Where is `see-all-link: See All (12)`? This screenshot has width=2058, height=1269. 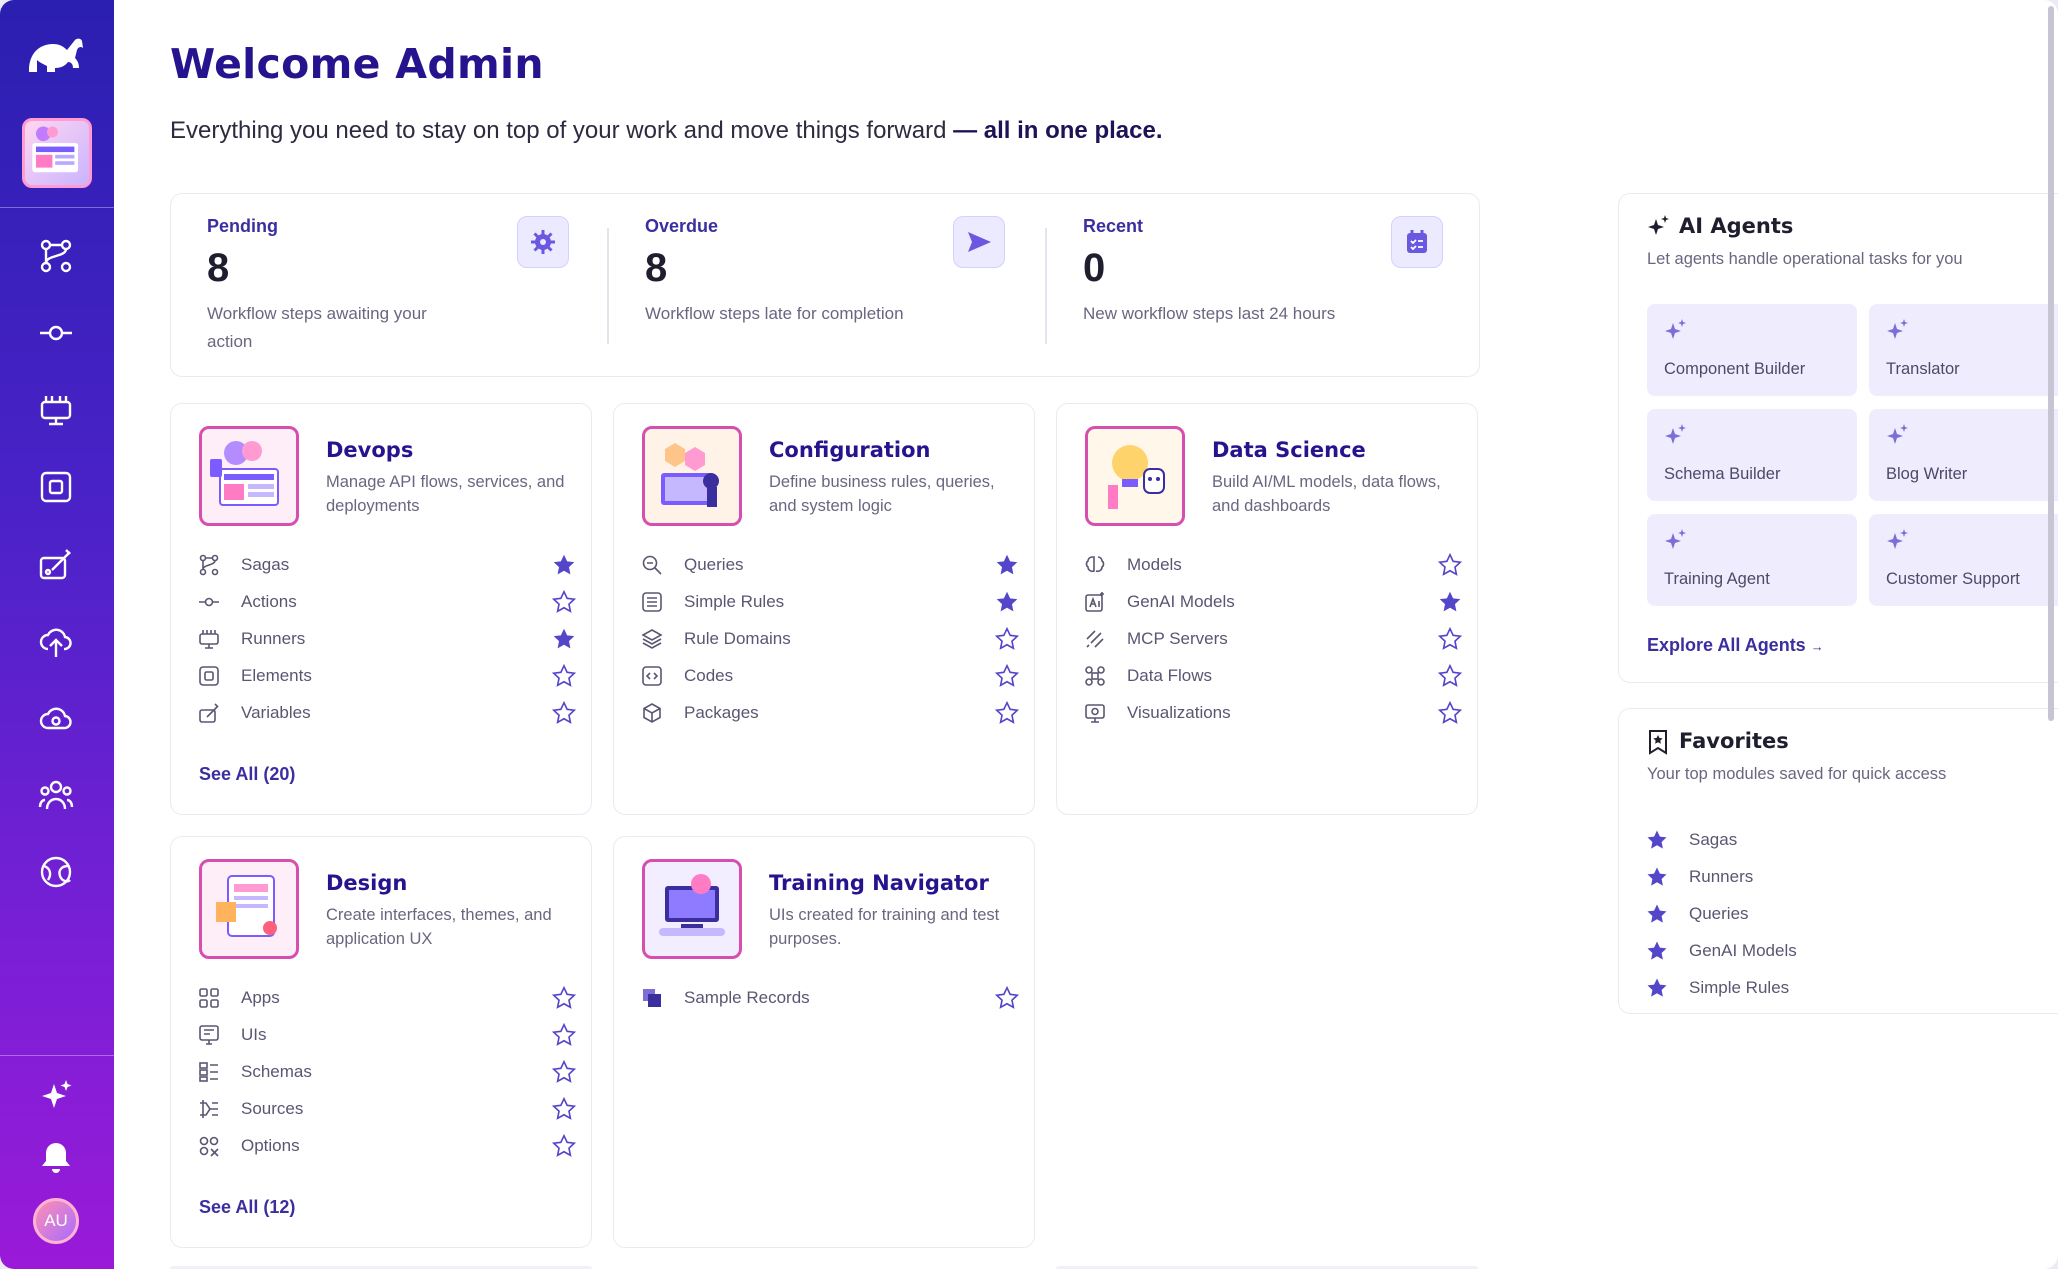 see-all-link: See All (12) is located at coordinates (247, 1207).